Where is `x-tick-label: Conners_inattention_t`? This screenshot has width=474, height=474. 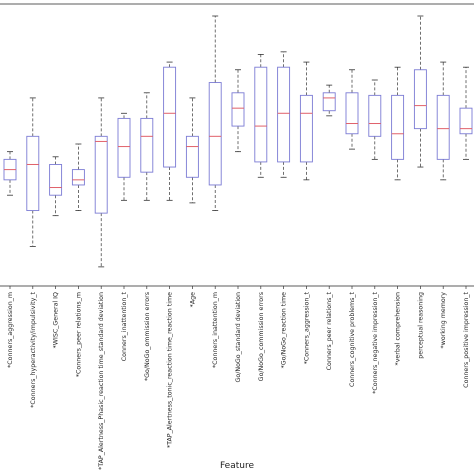
x-tick-label: Conners_inattention_t is located at coordinates (124, 326).